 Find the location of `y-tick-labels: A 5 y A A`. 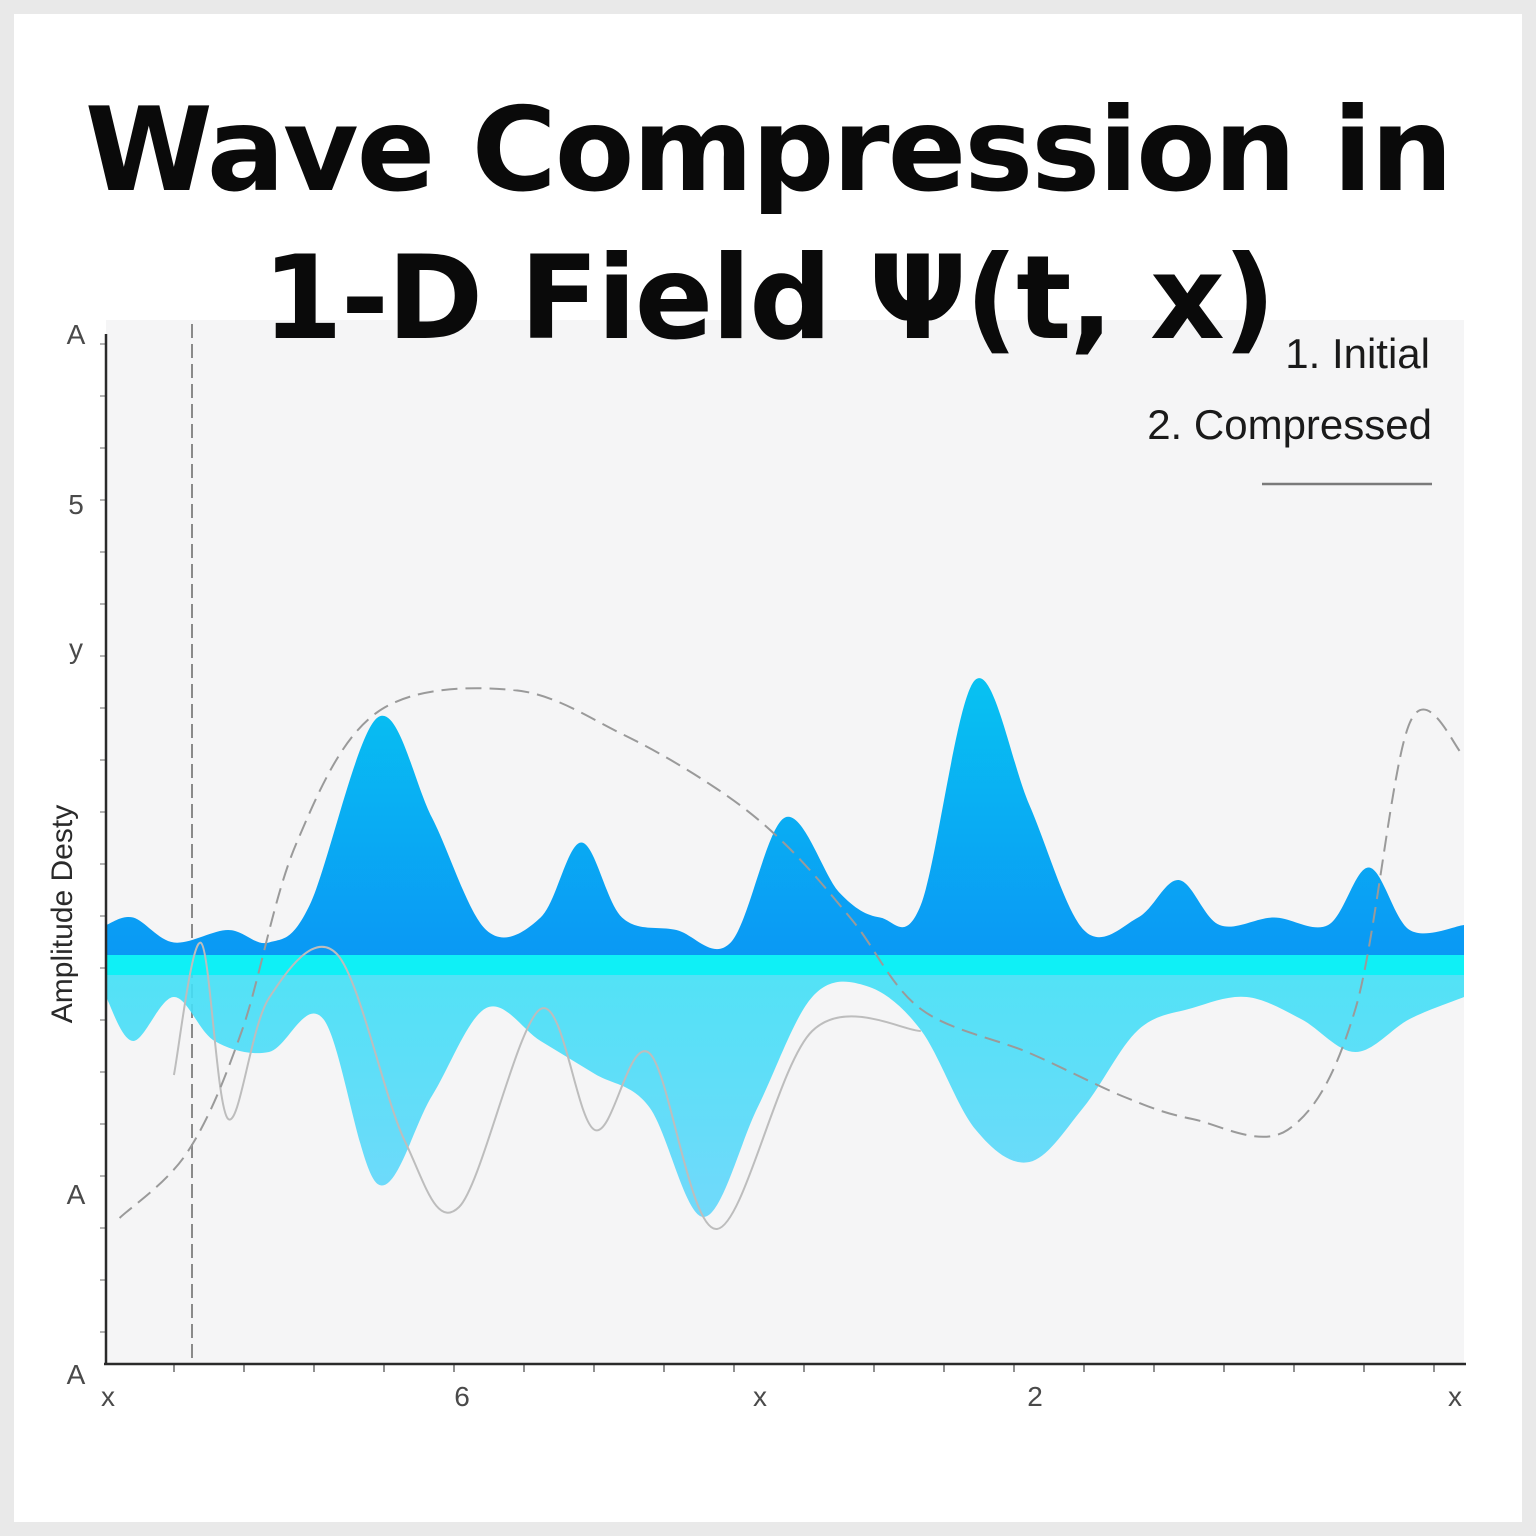

y-tick-labels: A 5 y A A is located at coordinates (76, 854).